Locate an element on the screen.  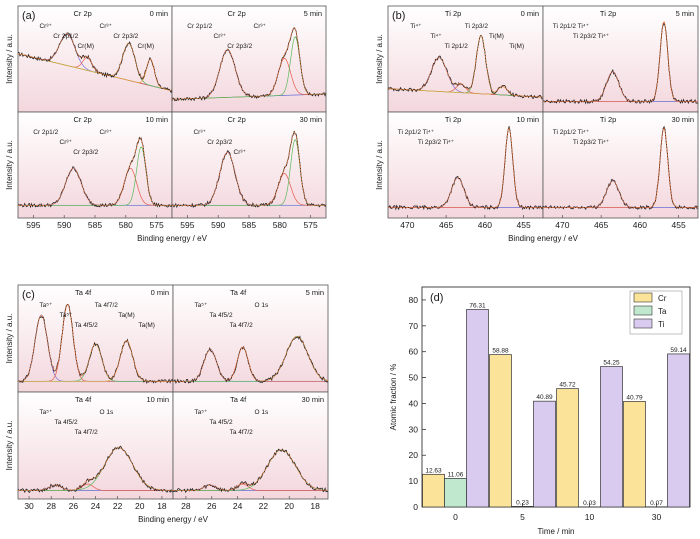
peak-annotation: Ti⁴⁺ is located at coordinates (436, 36).